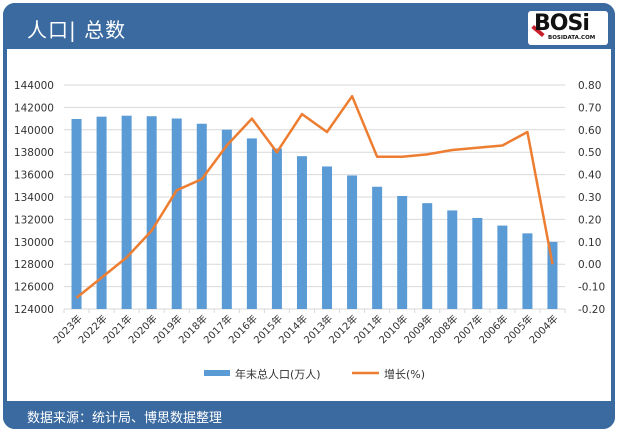 This screenshot has height=433, width=620. What do you see at coordinates (34, 176) in the screenshot?
I see `y-left-tick-label: 136000` at bounding box center [34, 176].